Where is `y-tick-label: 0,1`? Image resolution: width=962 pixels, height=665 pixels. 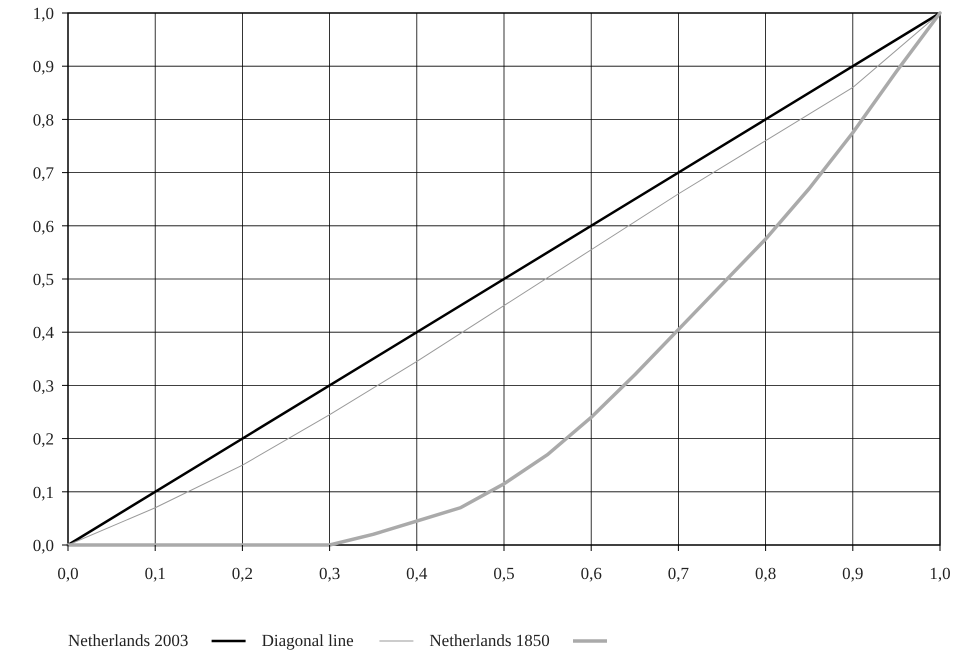
y-tick-label: 0,1 is located at coordinates (43, 492).